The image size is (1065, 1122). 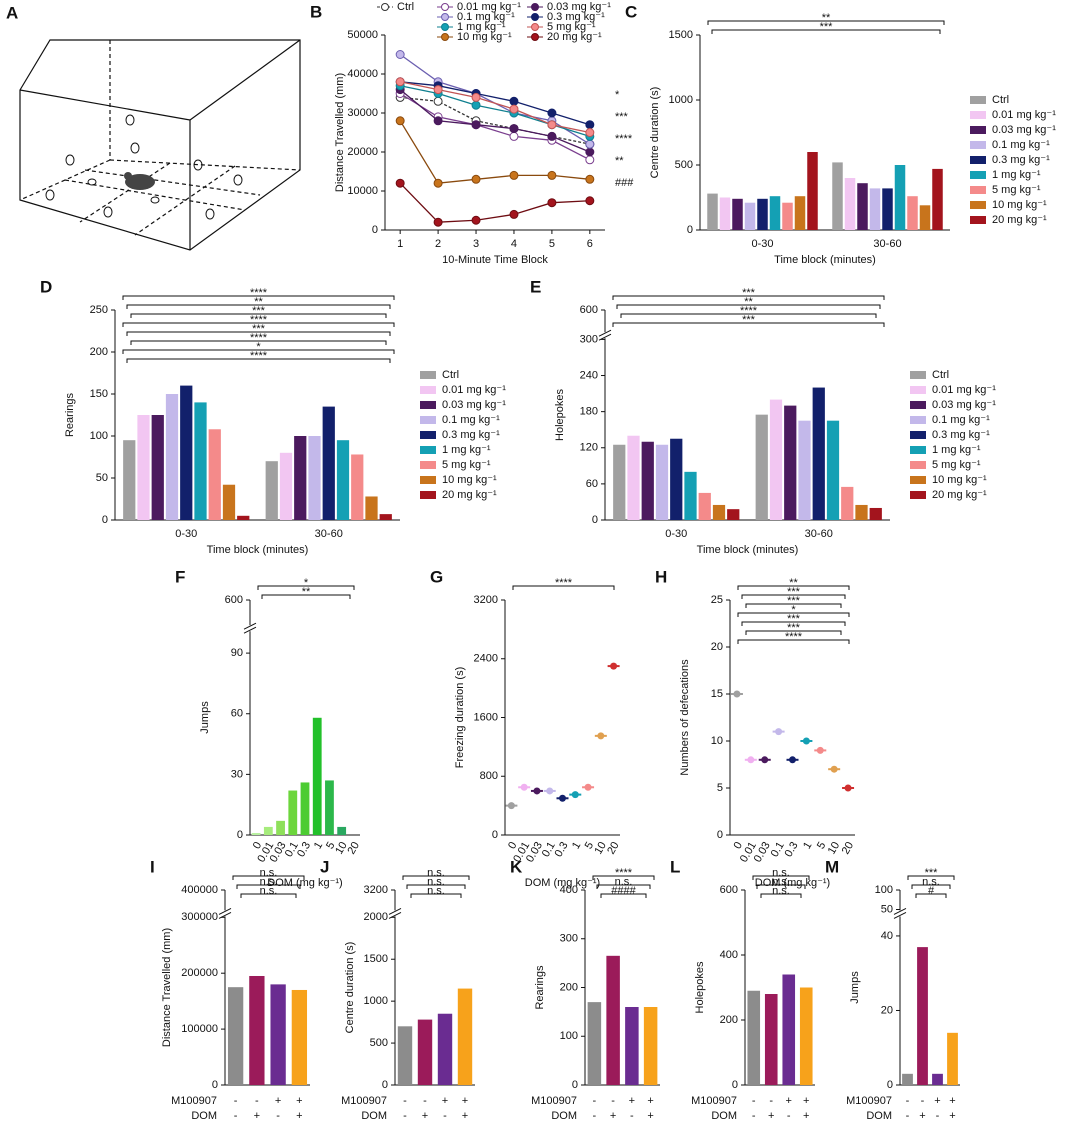 What do you see at coordinates (1000, 100) in the screenshot?
I see `legend-label: Ctrl` at bounding box center [1000, 100].